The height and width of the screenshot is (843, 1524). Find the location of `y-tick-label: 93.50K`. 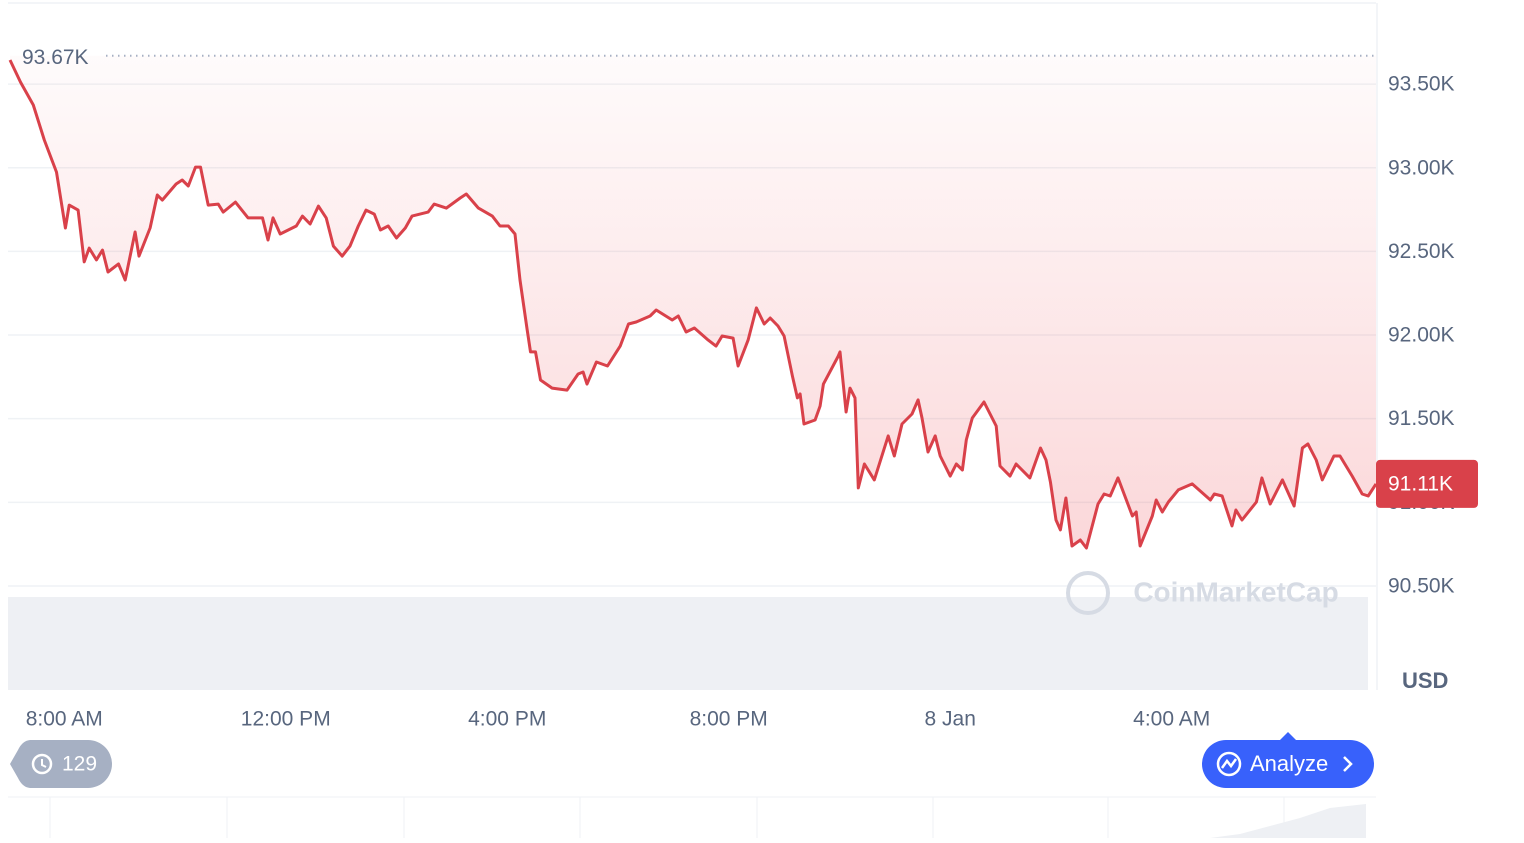

y-tick-label: 93.50K is located at coordinates (1421, 84).